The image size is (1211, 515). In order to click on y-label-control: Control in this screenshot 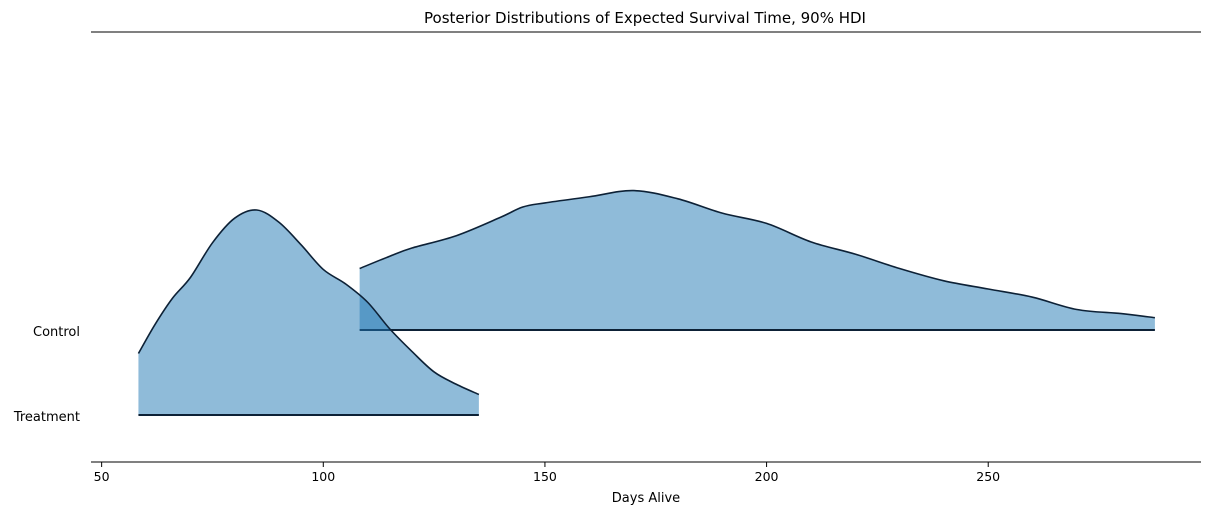, I will do `click(56, 332)`.